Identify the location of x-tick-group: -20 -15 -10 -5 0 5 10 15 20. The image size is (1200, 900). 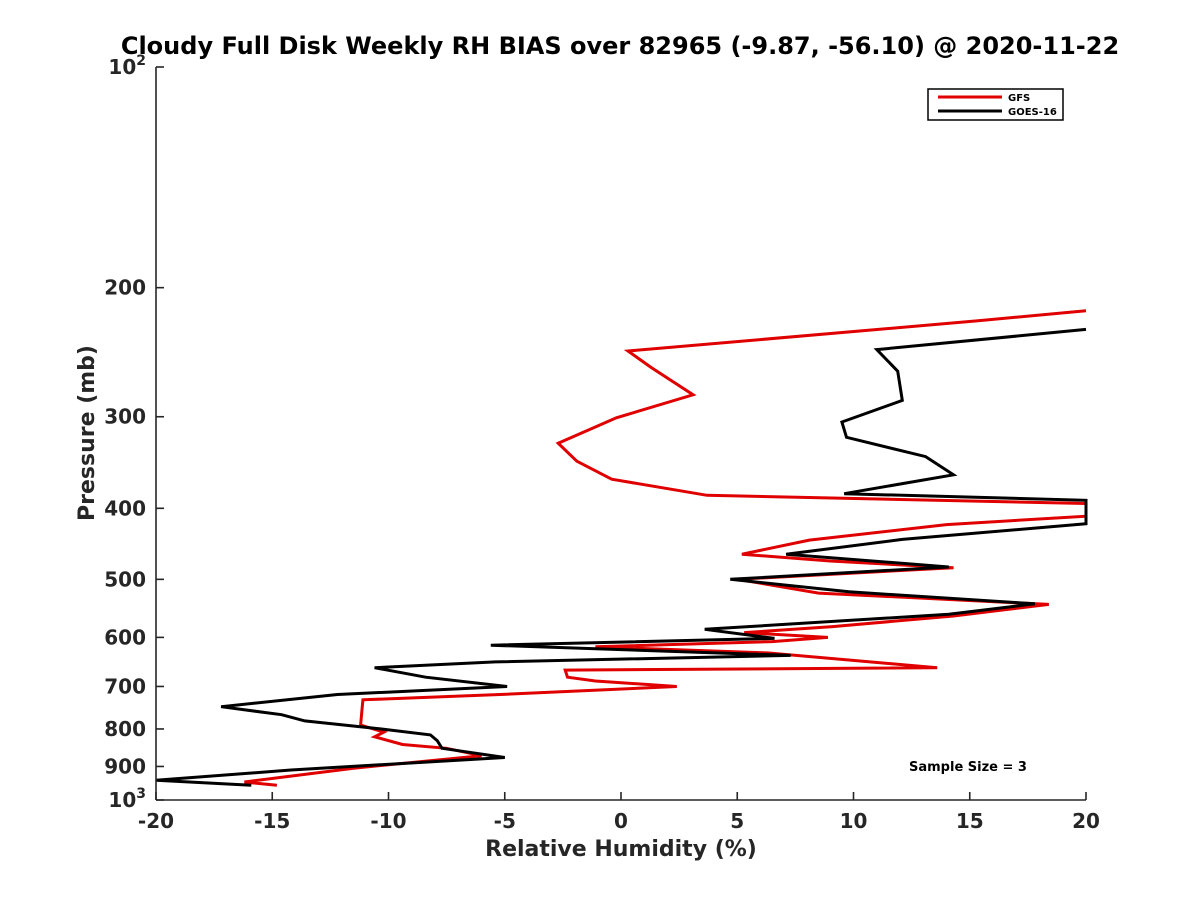
(619, 812).